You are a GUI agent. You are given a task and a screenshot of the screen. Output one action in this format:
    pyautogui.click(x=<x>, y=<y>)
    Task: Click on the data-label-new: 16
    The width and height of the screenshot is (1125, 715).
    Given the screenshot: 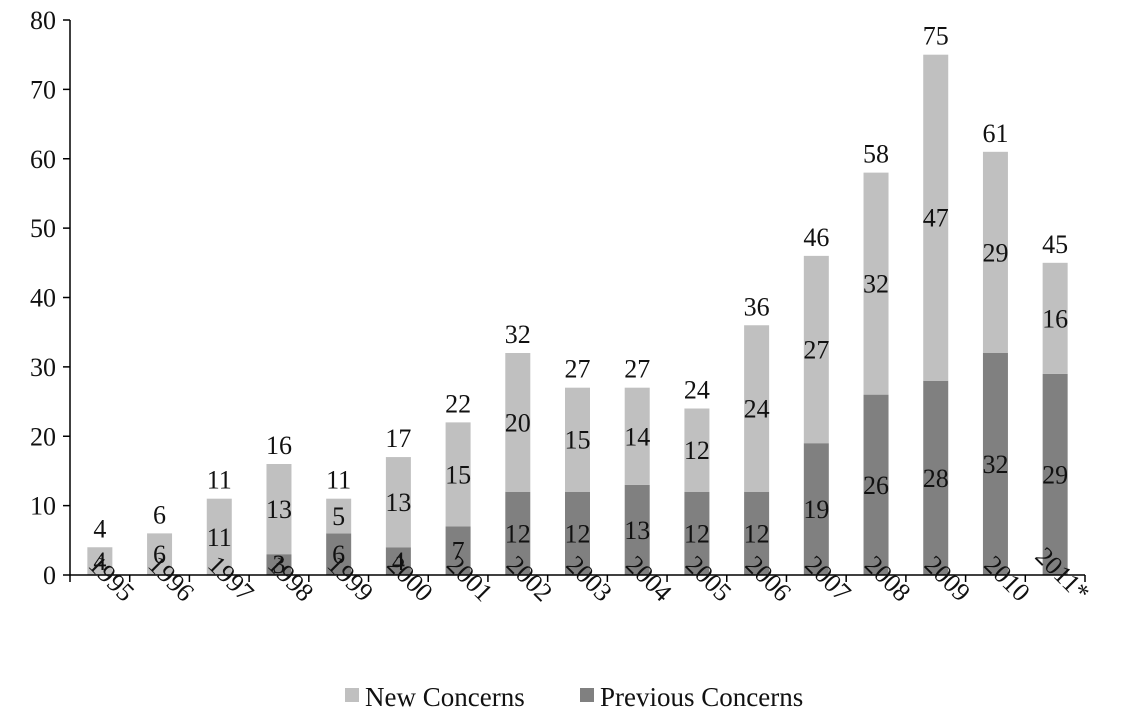 What is the action you would take?
    pyautogui.click(x=1055, y=318)
    